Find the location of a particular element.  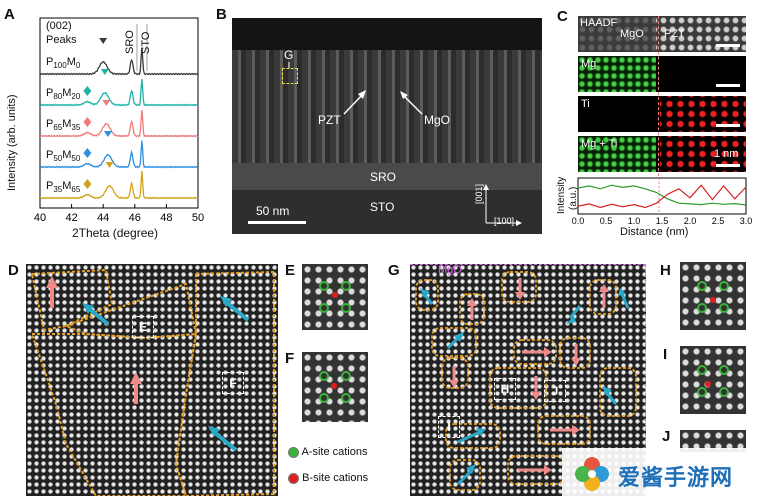

sample-label-1: P80M20 is located at coordinates (63, 94).